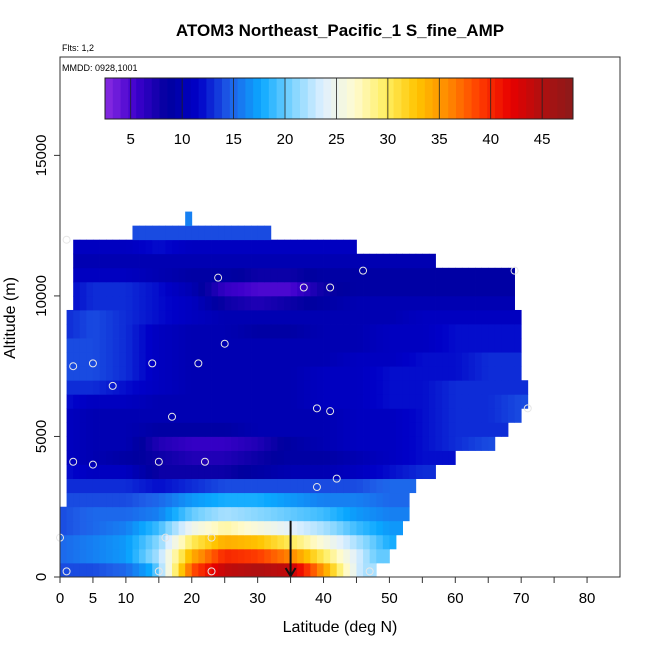 Image resolution: width=650 pixels, height=650 pixels. What do you see at coordinates (369, 571) in the screenshot?
I see `sample-point` at bounding box center [369, 571].